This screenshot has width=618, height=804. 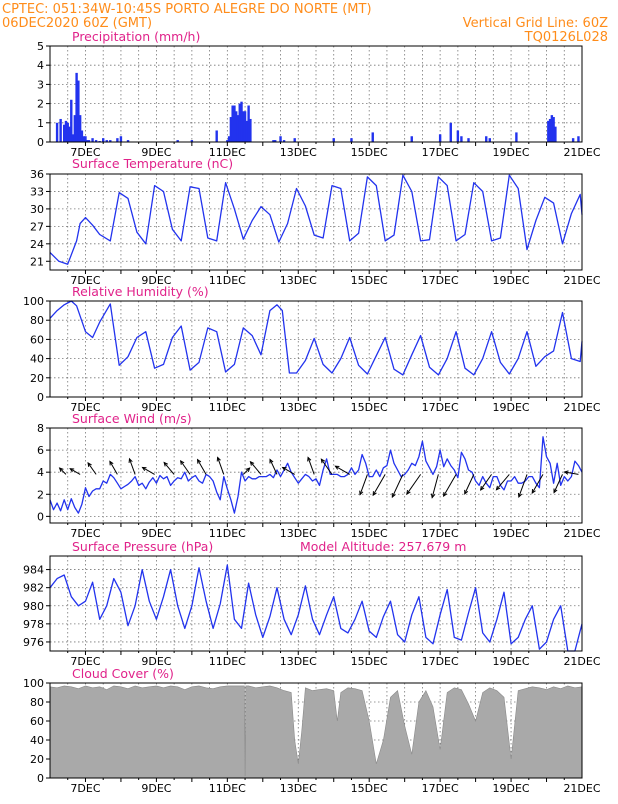 What do you see at coordinates (37, 378) in the screenshot?
I see `y-tick-label: 20` at bounding box center [37, 378].